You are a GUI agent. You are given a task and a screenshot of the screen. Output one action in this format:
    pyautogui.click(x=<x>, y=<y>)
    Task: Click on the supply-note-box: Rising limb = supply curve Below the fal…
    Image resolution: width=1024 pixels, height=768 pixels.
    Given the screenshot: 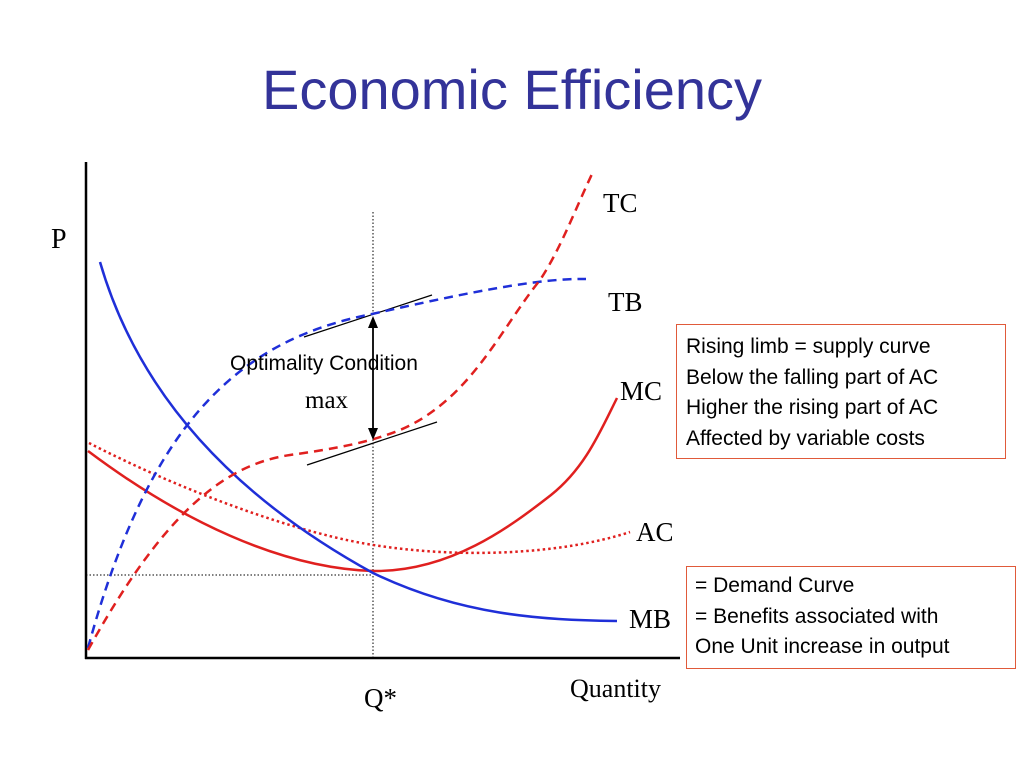 What is the action you would take?
    pyautogui.click(x=841, y=391)
    